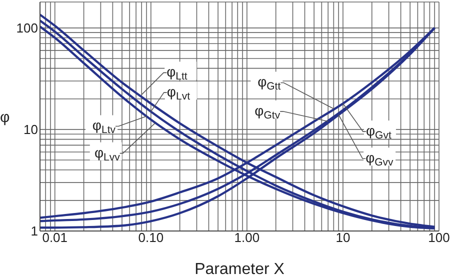 The height and width of the screenshot is (278, 459). Describe the element at coordinates (380, 159) in the screenshot. I see `annotation: φ$_{Gvv}$` at that location.